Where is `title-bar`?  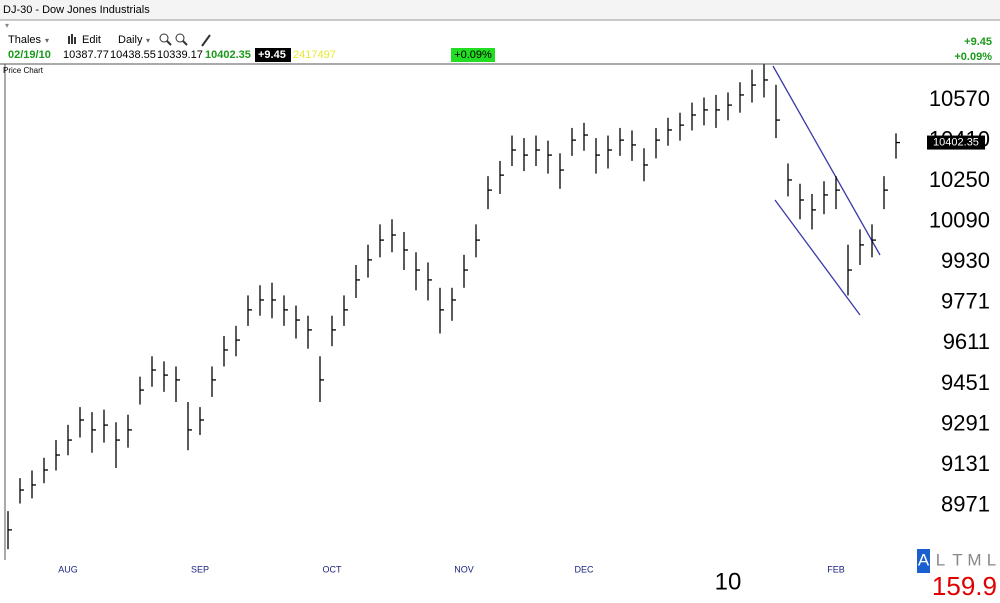
title-bar is located at coordinates (500, 10).